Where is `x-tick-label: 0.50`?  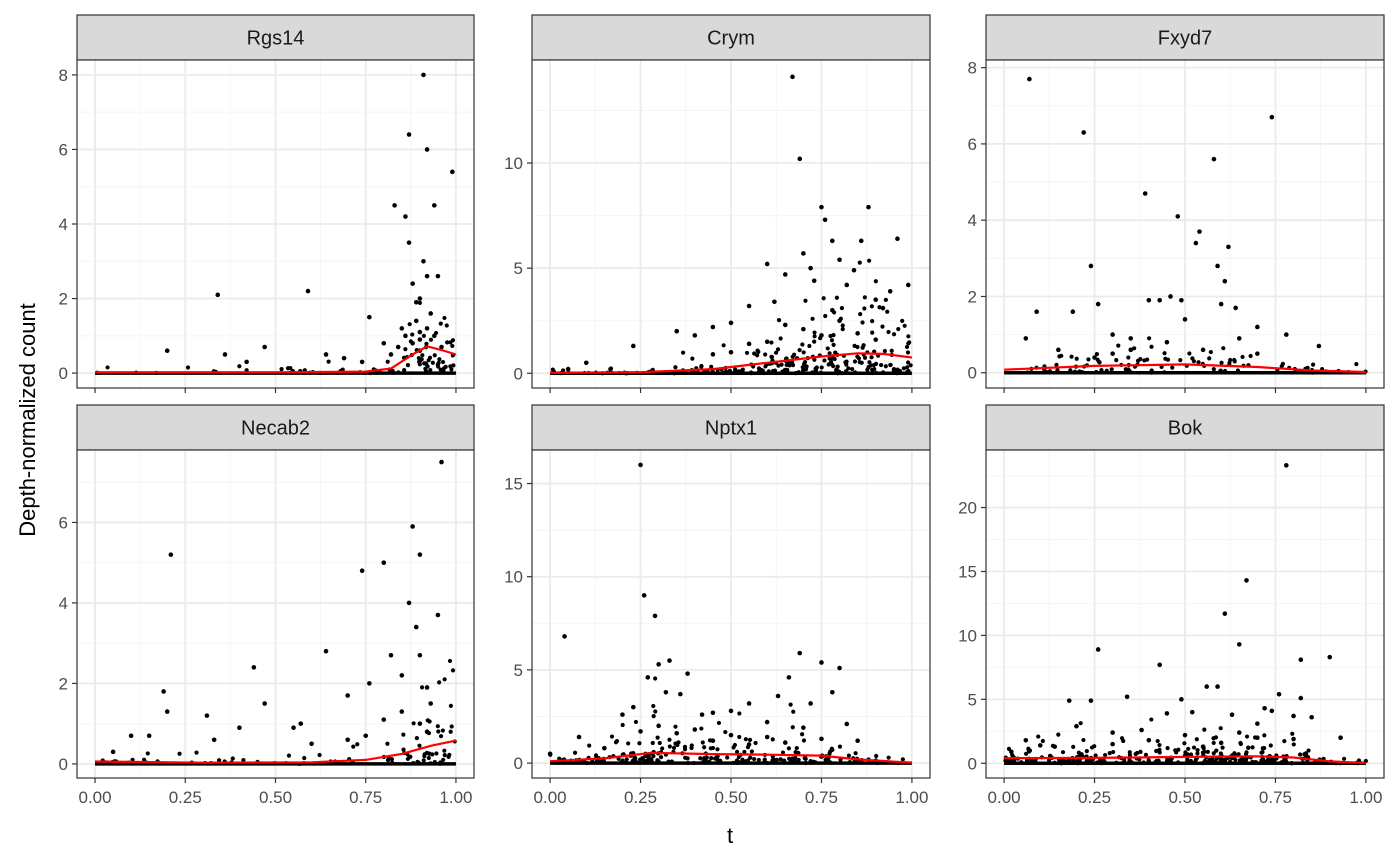 x-tick-label: 0.50 is located at coordinates (1184, 797).